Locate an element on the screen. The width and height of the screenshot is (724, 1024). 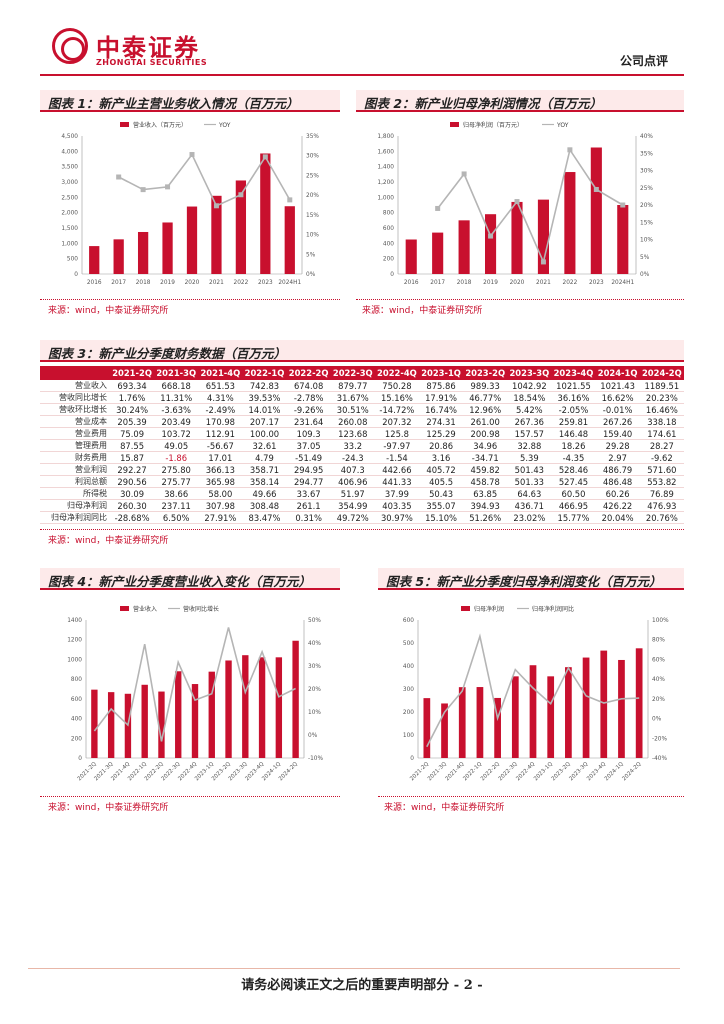
table-cell: -3.63% is located at coordinates (176, 410).